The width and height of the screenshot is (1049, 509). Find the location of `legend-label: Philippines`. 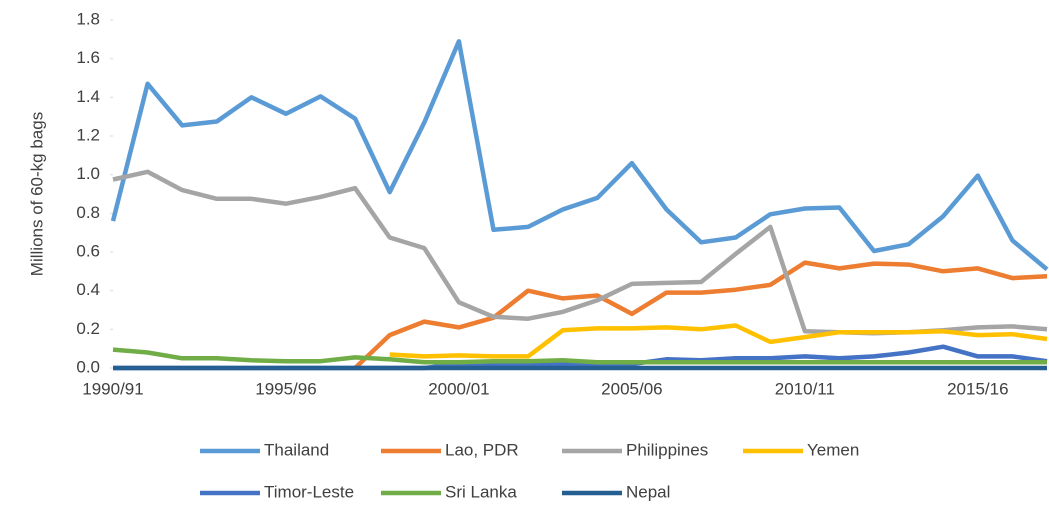

legend-label: Philippines is located at coordinates (667, 449).